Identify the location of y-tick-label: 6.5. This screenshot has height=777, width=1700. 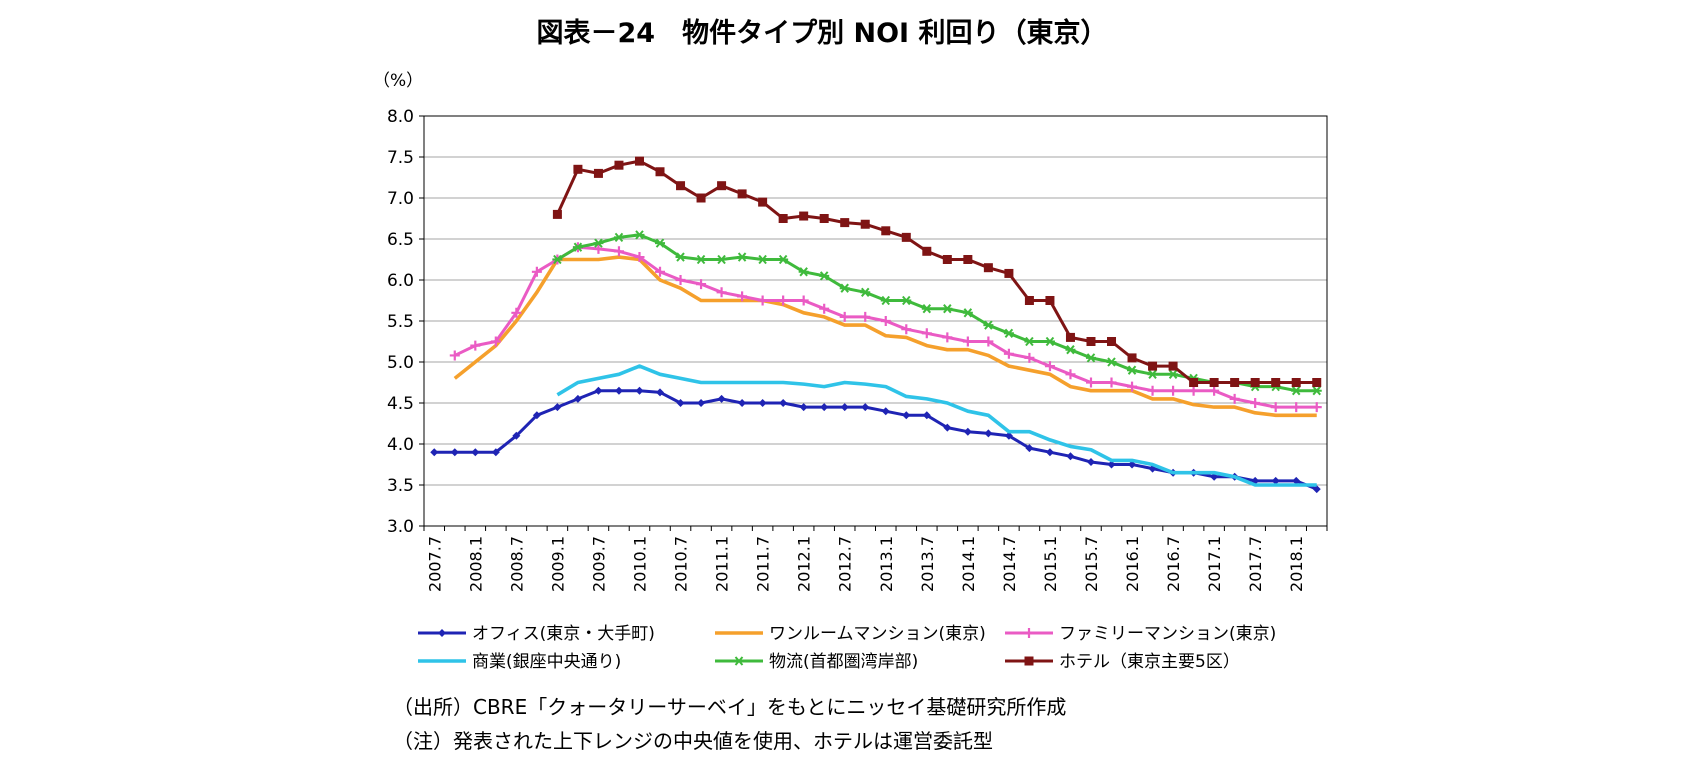
(400, 240).